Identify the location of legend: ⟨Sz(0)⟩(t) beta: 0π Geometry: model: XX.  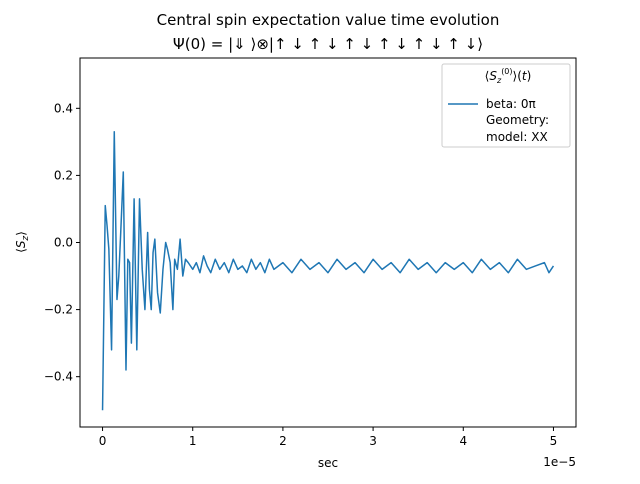
(506, 105).